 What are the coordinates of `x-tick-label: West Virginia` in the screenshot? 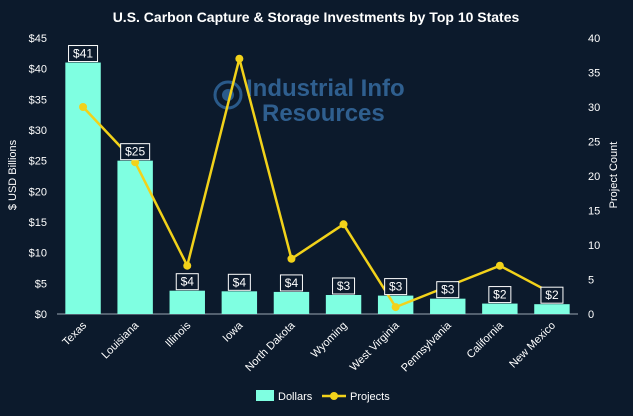 It's located at (375, 346).